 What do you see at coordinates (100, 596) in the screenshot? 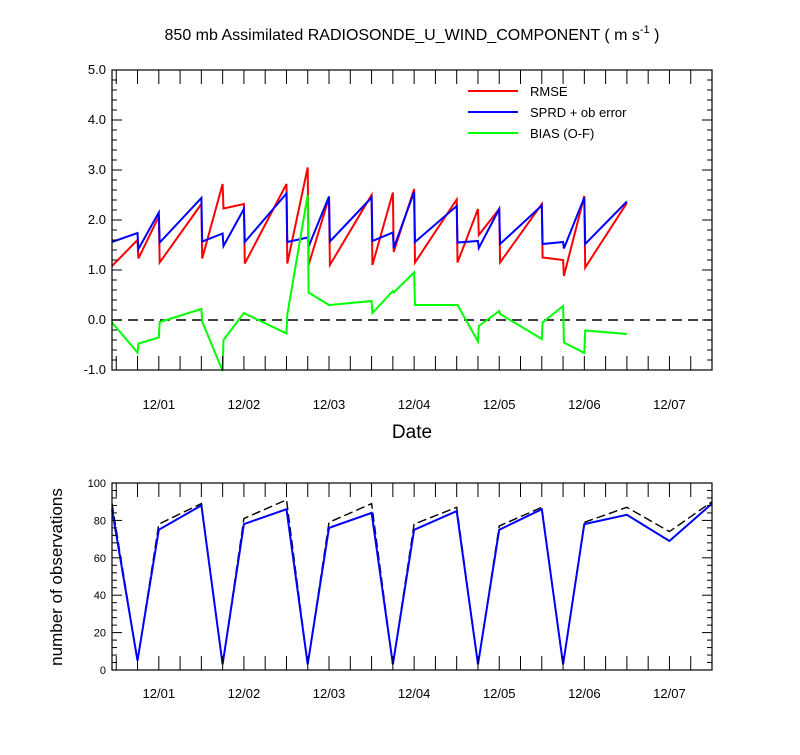
I see `bottom-ytick-label: 40` at bounding box center [100, 596].